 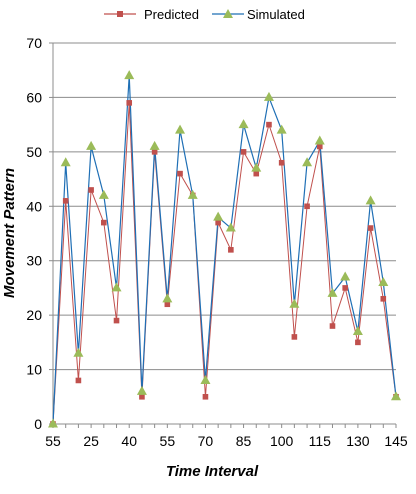 What do you see at coordinates (34, 370) in the screenshot?
I see `y-tick-label: 10` at bounding box center [34, 370].